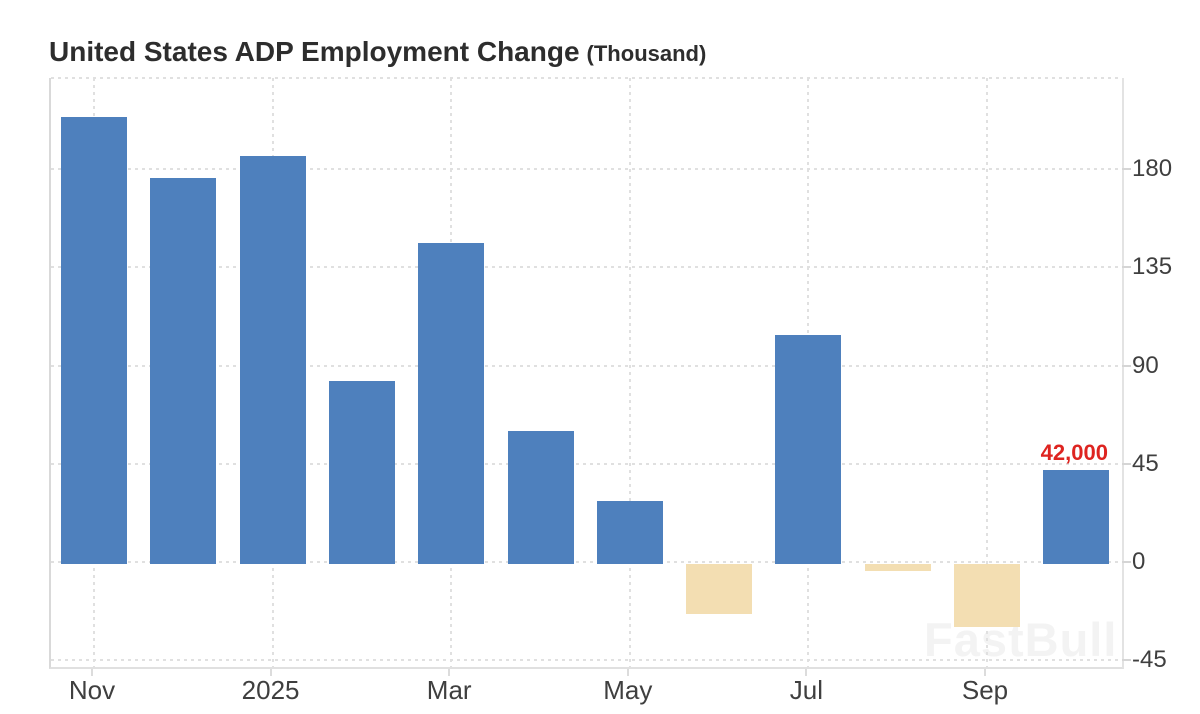 This screenshot has height=714, width=1200. What do you see at coordinates (92, 690) in the screenshot?
I see `x-axis-tick-label: Nov` at bounding box center [92, 690].